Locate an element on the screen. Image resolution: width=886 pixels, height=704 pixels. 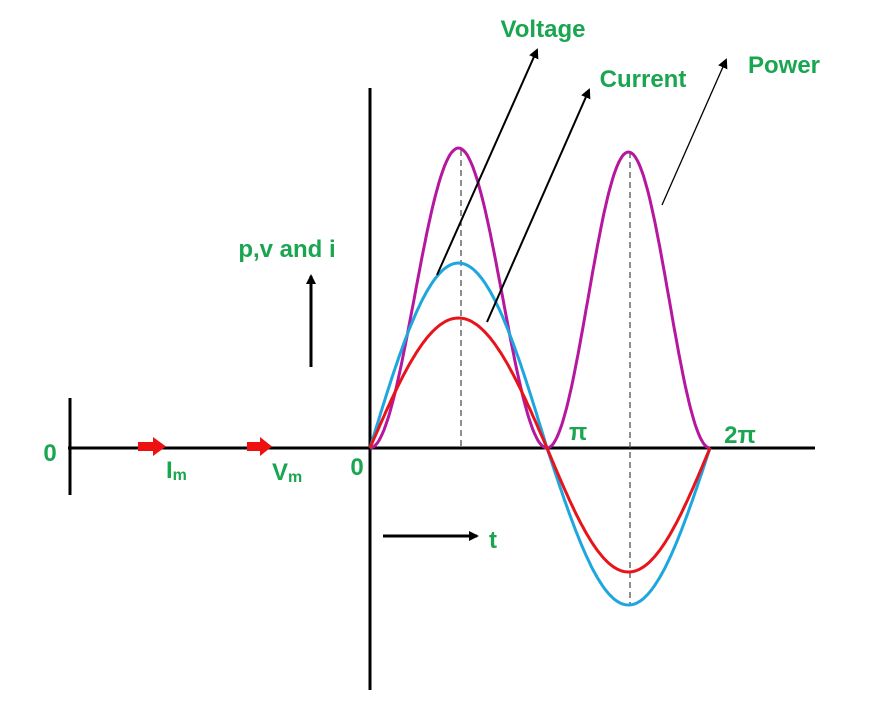
power-pointer-arrow is located at coordinates (694, 132).